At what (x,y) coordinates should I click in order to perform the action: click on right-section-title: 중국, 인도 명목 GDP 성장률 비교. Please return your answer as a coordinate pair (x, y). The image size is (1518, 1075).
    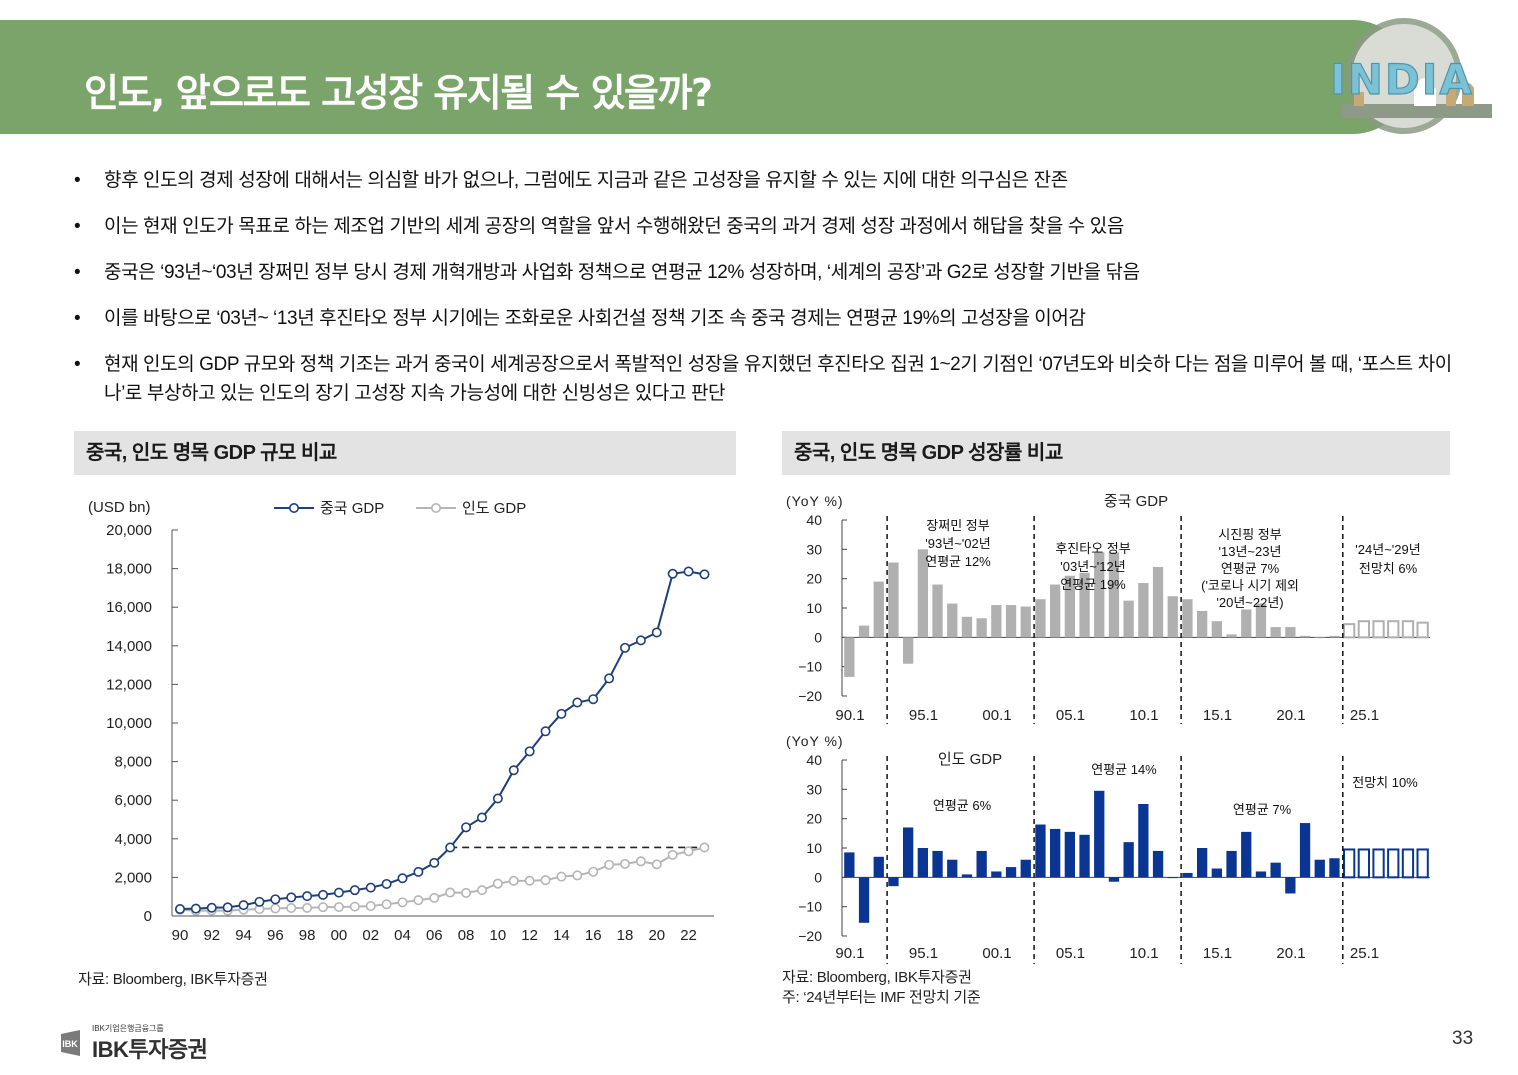
    Looking at the image, I should click on (1116, 453).